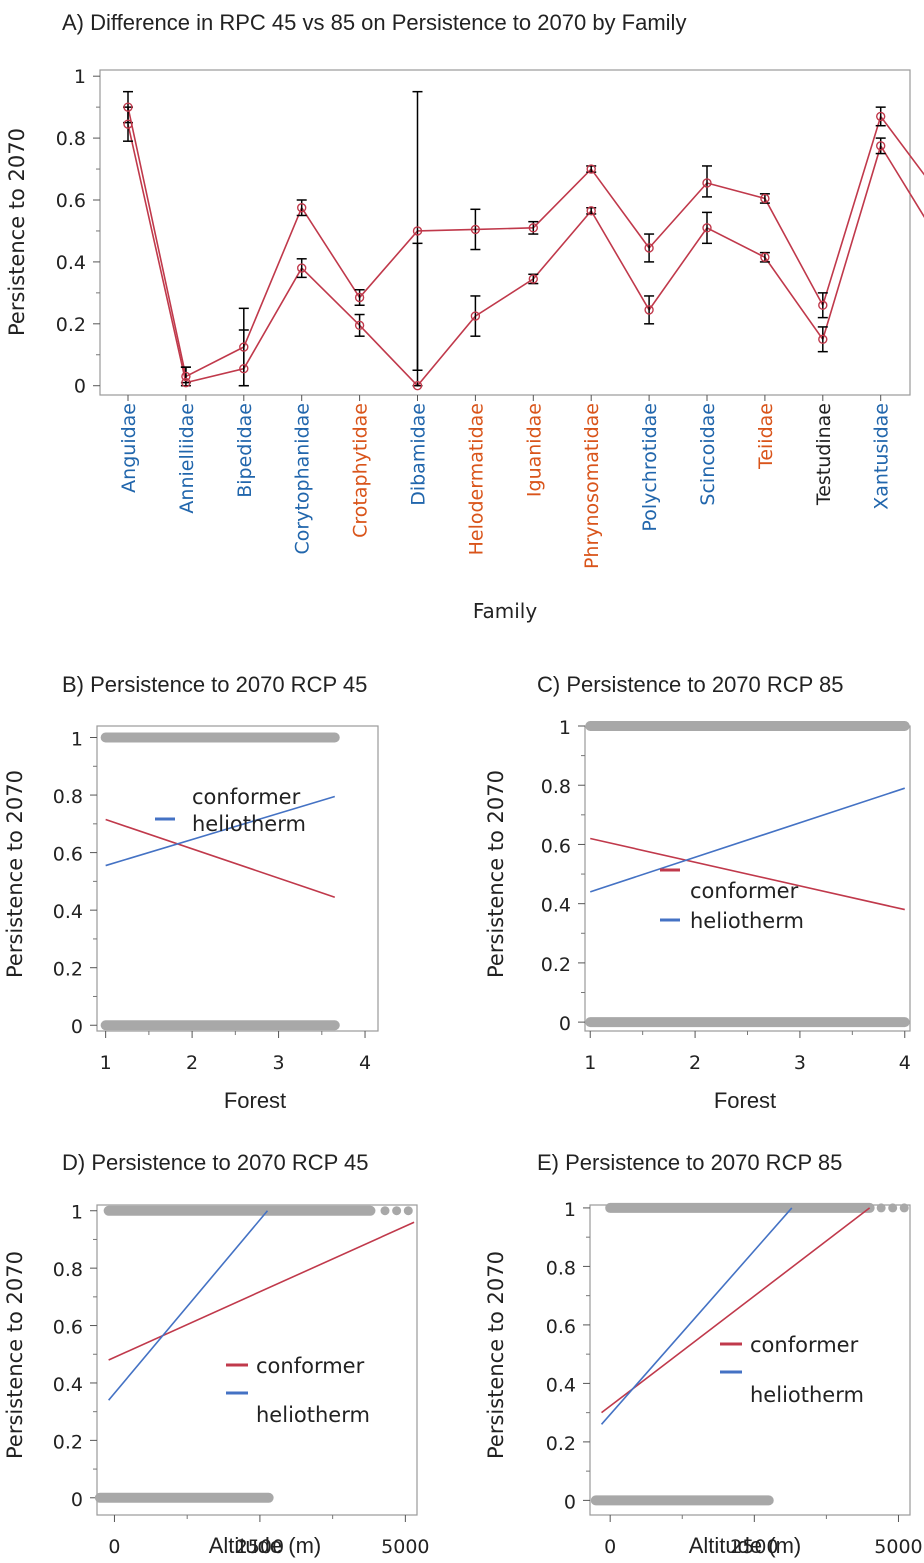 The image size is (924, 1563). Describe the element at coordinates (71, 139) in the screenshot. I see `panel-a-ytick-label: 0.8` at that location.